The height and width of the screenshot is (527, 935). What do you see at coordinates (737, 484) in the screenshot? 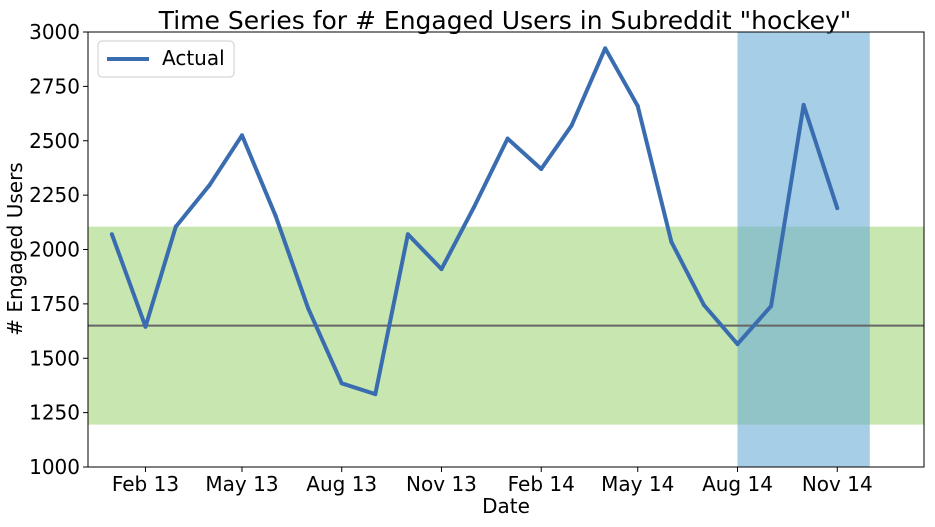
I see `x-tick-label: Aug 14` at bounding box center [737, 484].